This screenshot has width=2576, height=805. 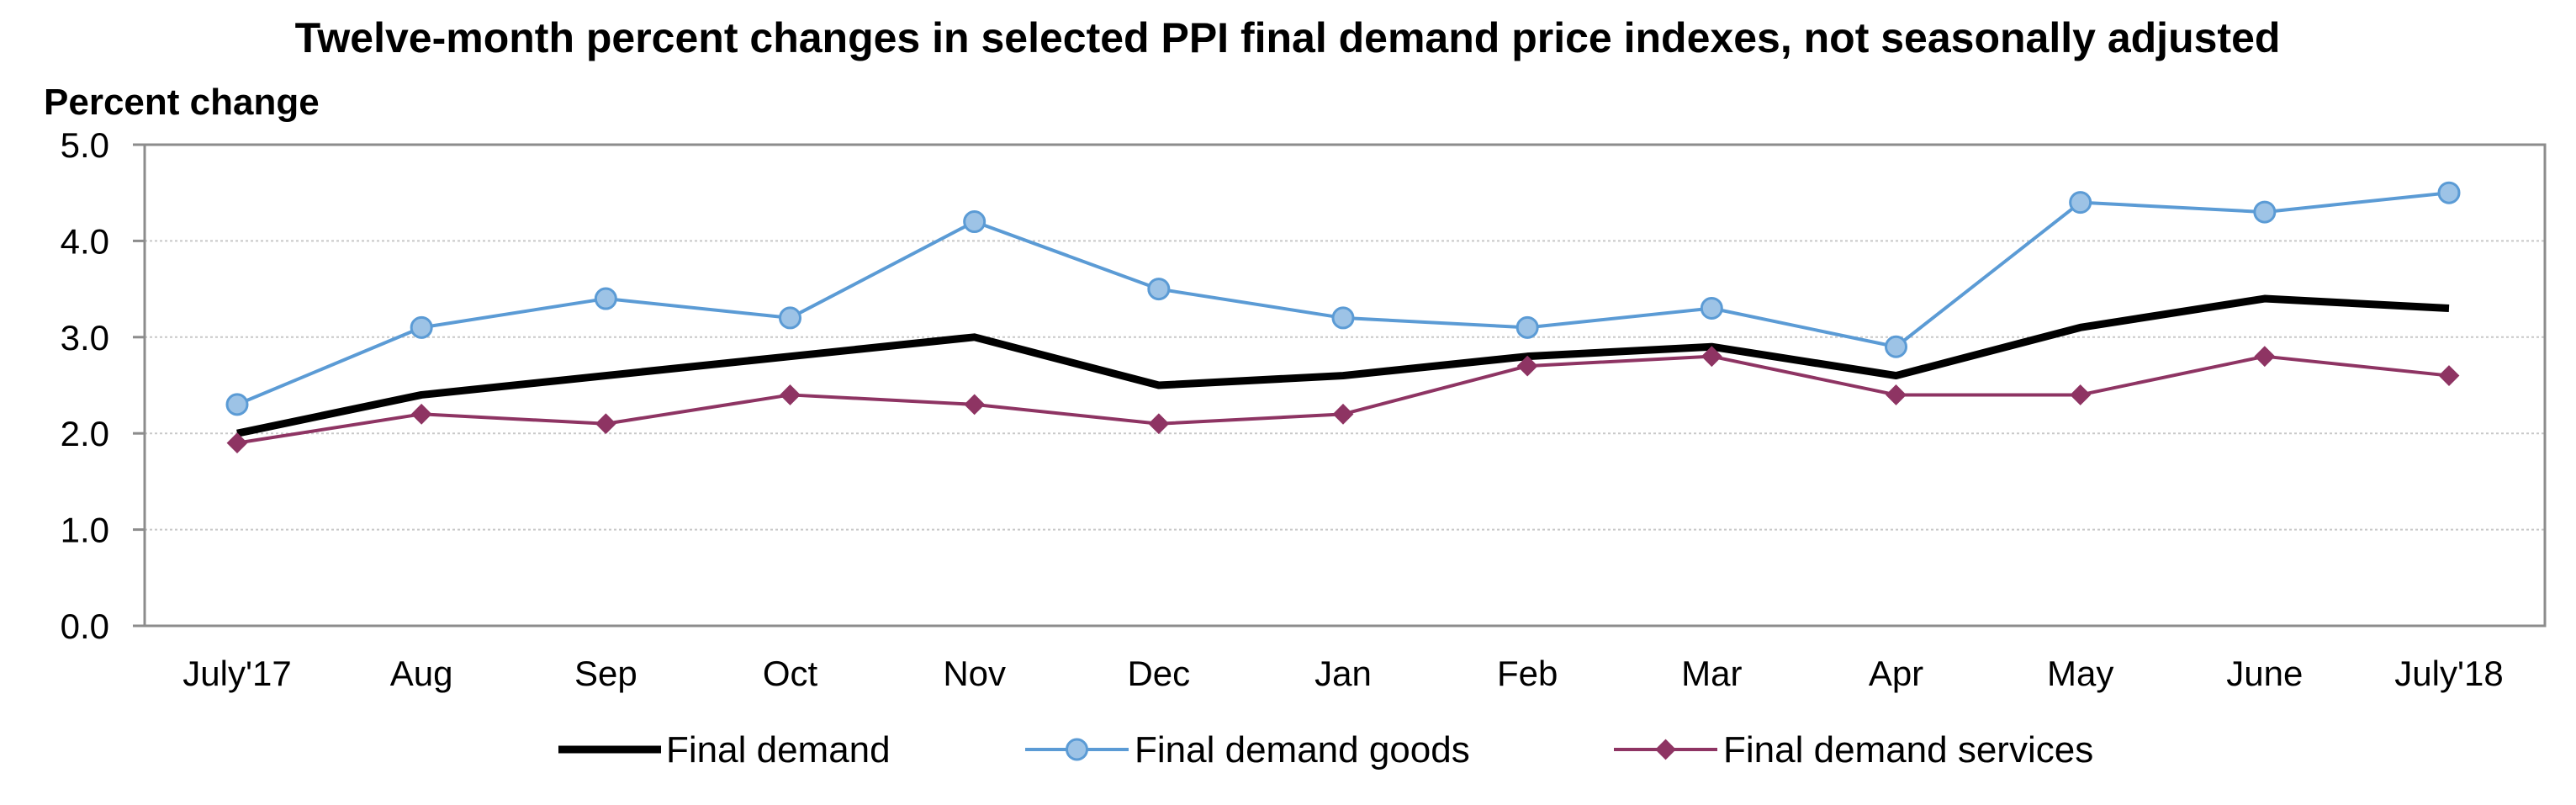 I want to click on x-tick-label: Nov, so click(x=974, y=673).